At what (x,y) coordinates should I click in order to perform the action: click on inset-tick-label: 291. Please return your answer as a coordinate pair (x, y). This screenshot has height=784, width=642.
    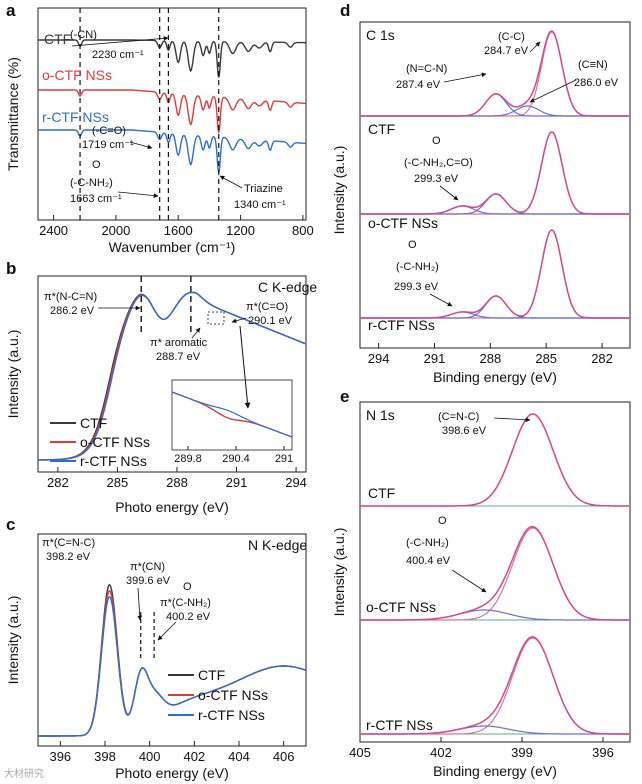
    Looking at the image, I should click on (284, 459).